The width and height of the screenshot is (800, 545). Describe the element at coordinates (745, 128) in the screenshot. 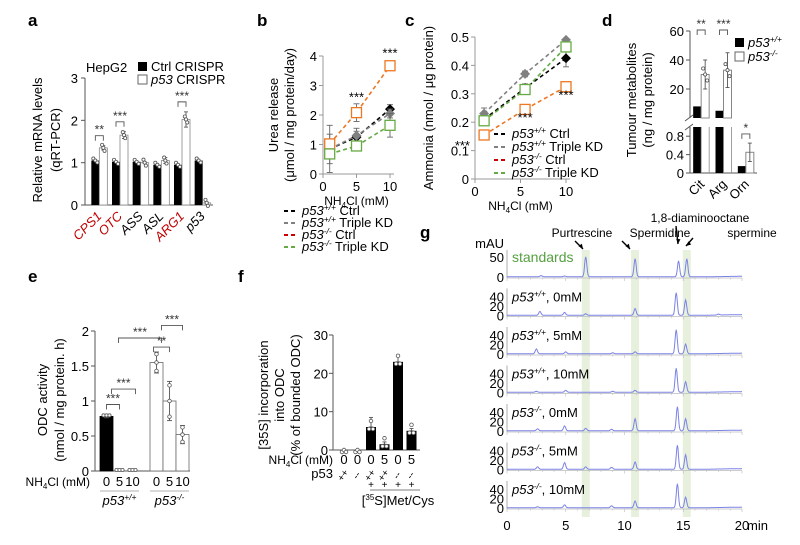

I see `significance-label: *` at that location.